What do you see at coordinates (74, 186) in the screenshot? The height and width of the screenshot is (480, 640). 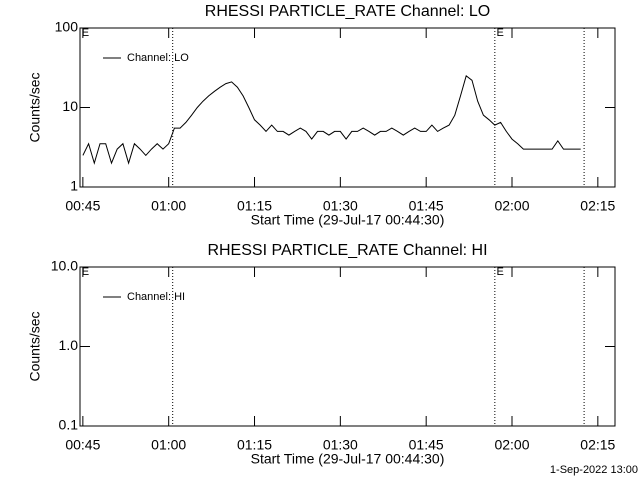 I see `y-tick-label: 1` at bounding box center [74, 186].